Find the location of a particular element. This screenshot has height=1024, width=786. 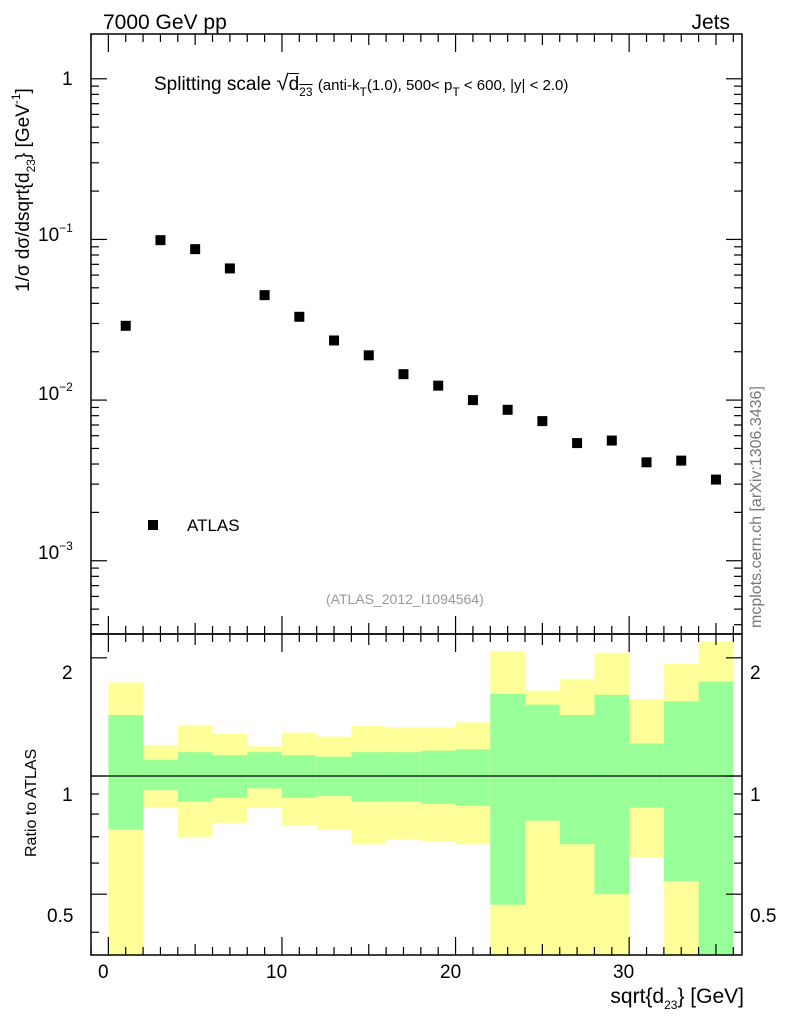

ratio-y-tick-2-left: 2 is located at coordinates (67, 673).